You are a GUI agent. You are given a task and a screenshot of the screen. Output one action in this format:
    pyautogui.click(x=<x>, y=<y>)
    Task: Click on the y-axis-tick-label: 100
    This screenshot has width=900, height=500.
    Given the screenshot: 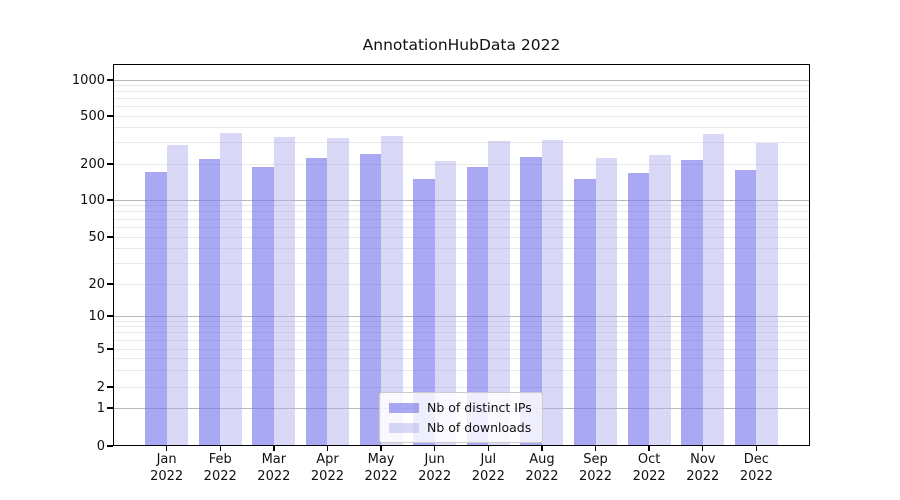 What is the action you would take?
    pyautogui.click(x=92, y=200)
    